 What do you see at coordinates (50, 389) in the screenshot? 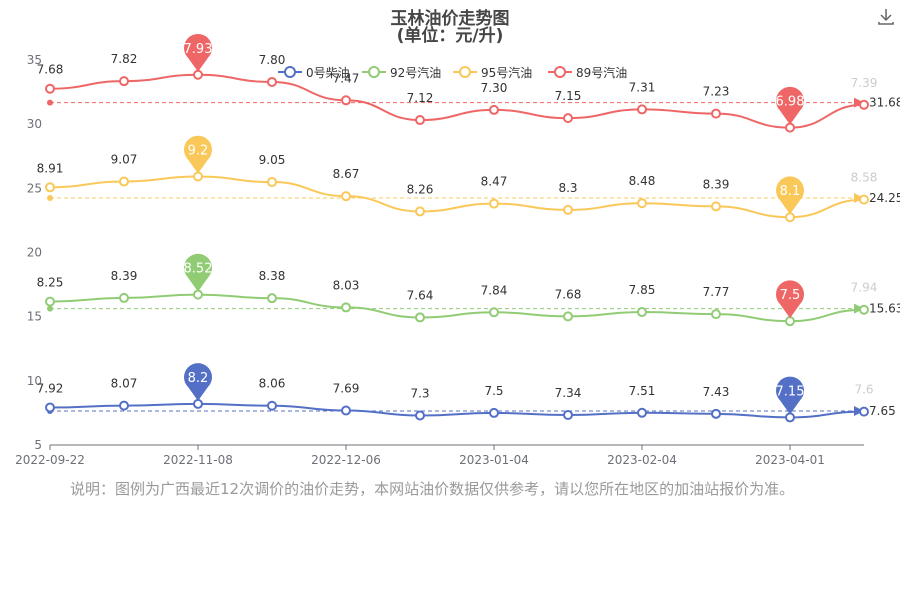
I see `data-label: 7.92` at bounding box center [50, 389].